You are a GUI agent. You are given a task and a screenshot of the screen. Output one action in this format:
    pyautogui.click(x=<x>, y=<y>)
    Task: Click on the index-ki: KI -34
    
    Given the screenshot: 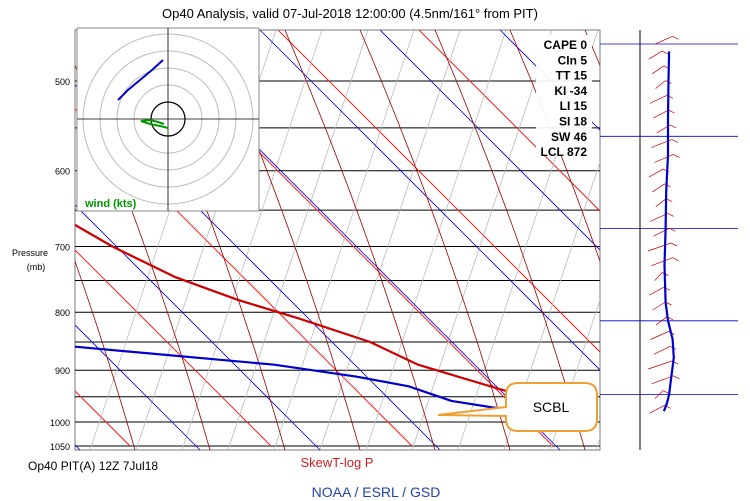 What is the action you would take?
    pyautogui.click(x=570, y=91)
    